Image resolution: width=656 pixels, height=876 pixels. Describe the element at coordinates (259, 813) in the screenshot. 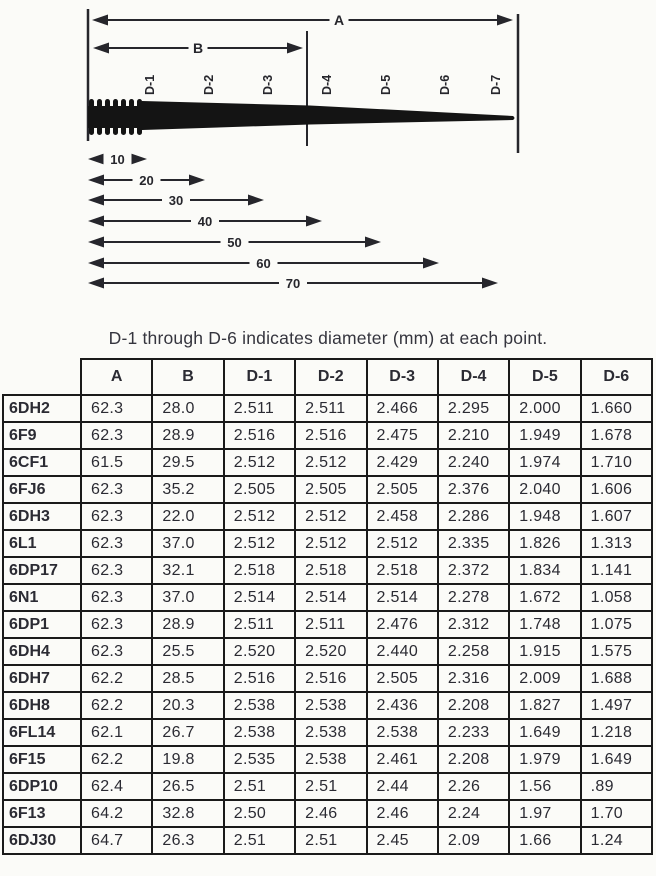

I see `spec-value: 2.50` at that location.